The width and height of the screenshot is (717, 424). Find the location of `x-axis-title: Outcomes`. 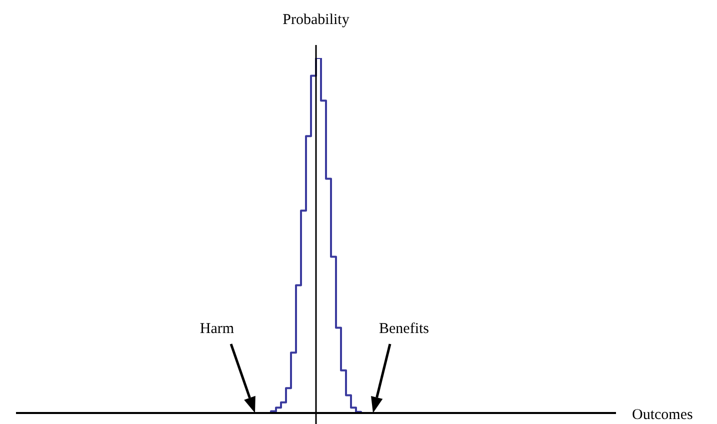

x-axis-title: Outcomes is located at coordinates (662, 415).